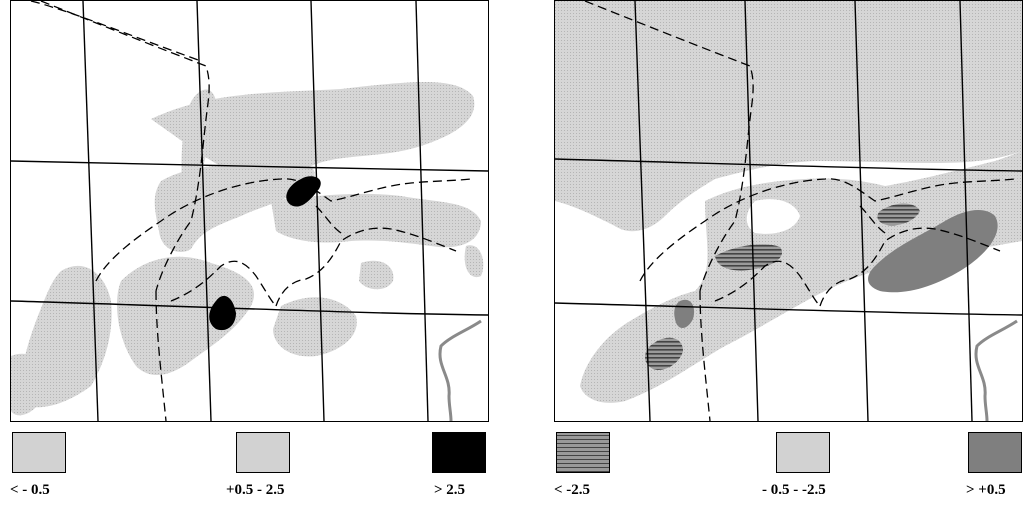 Image resolution: width=1027 pixels, height=512 pixels. I want to click on right-legend-label-2: - 0.5 - -2.5, so click(794, 490).